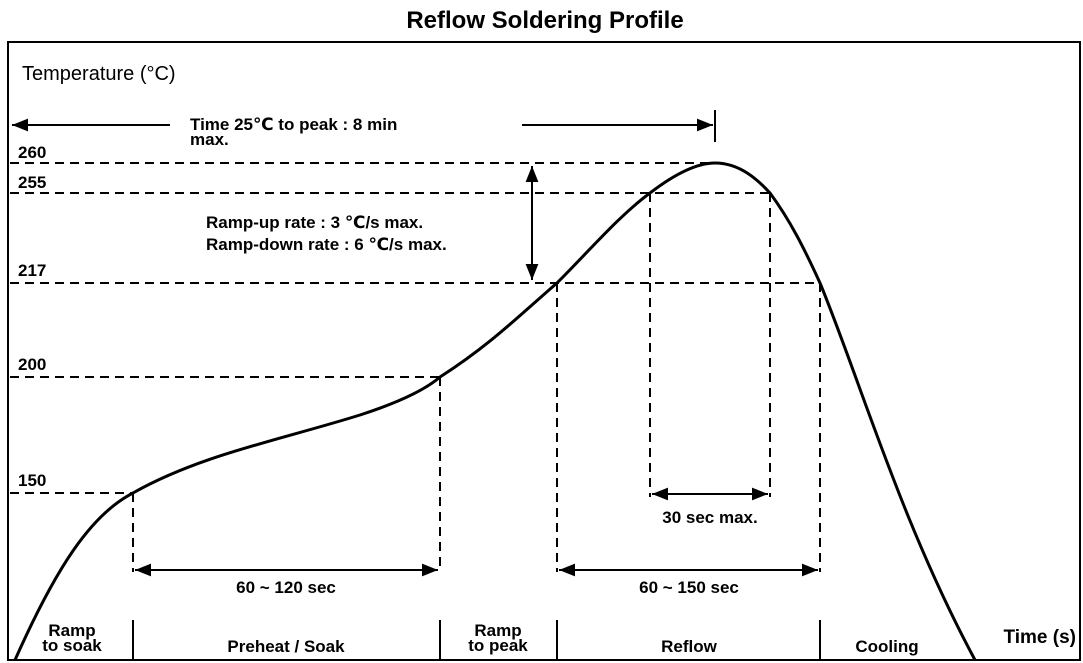 The height and width of the screenshot is (663, 1083). What do you see at coordinates (314, 222) in the screenshot?
I see `ramp-rate: Ramp-up rate : 3 ℃/s max.` at bounding box center [314, 222].